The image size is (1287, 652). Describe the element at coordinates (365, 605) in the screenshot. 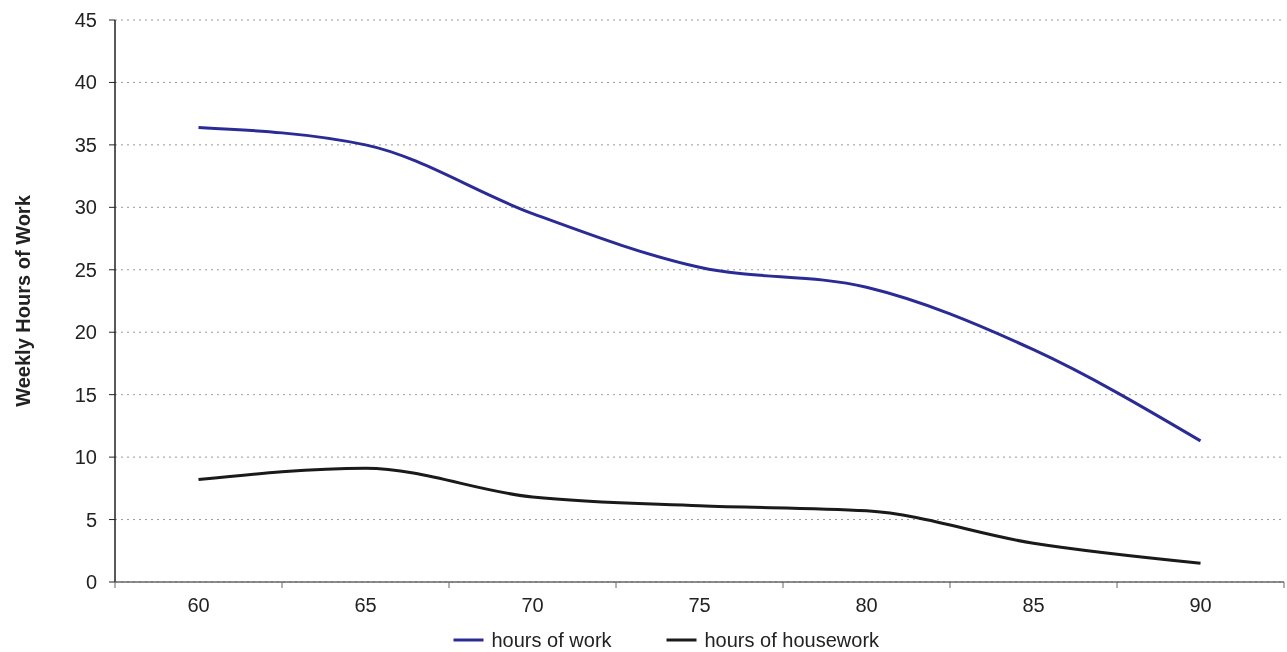

I see `x-tick-label: 65` at that location.